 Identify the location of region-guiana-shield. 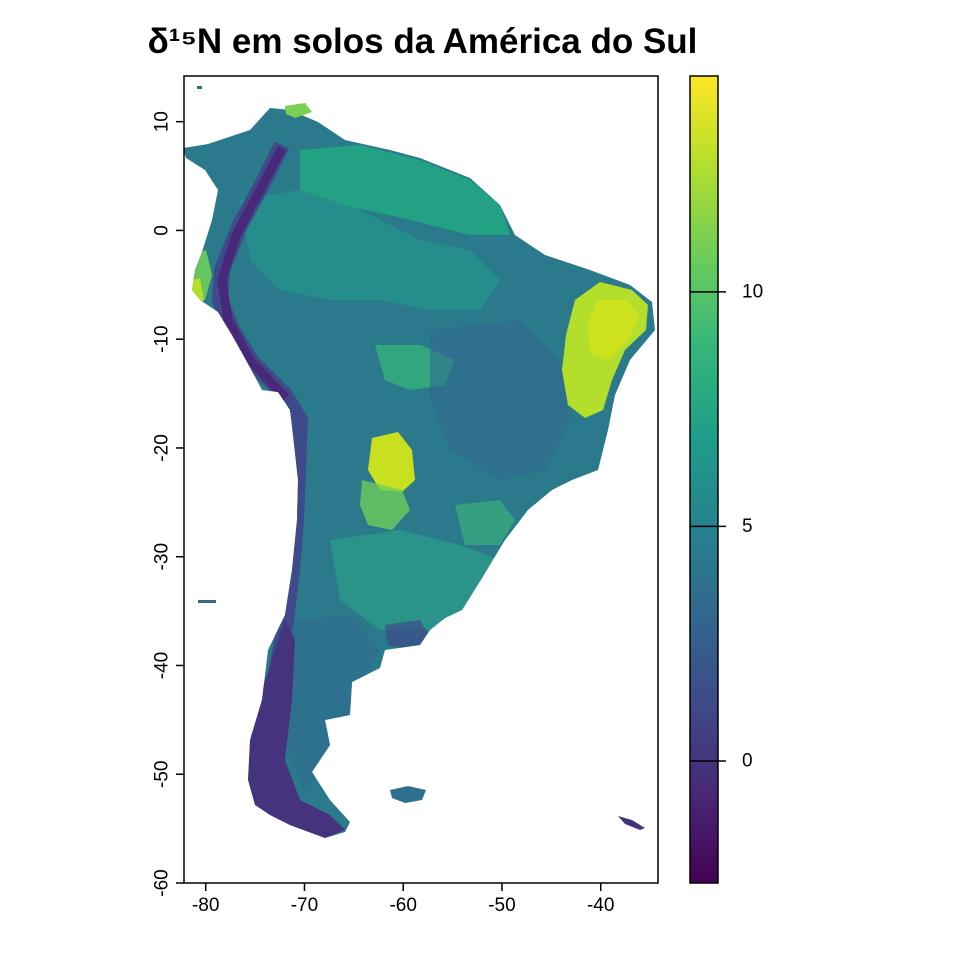
(405, 190).